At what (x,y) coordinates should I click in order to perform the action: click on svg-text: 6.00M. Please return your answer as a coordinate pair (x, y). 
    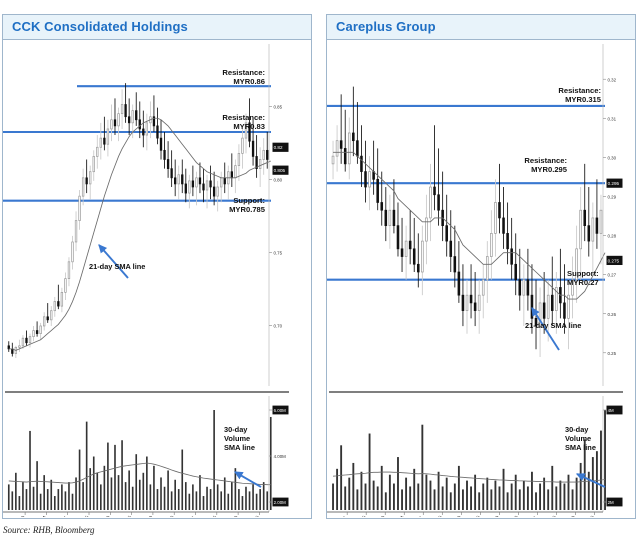
    Looking at the image, I should click on (280, 410).